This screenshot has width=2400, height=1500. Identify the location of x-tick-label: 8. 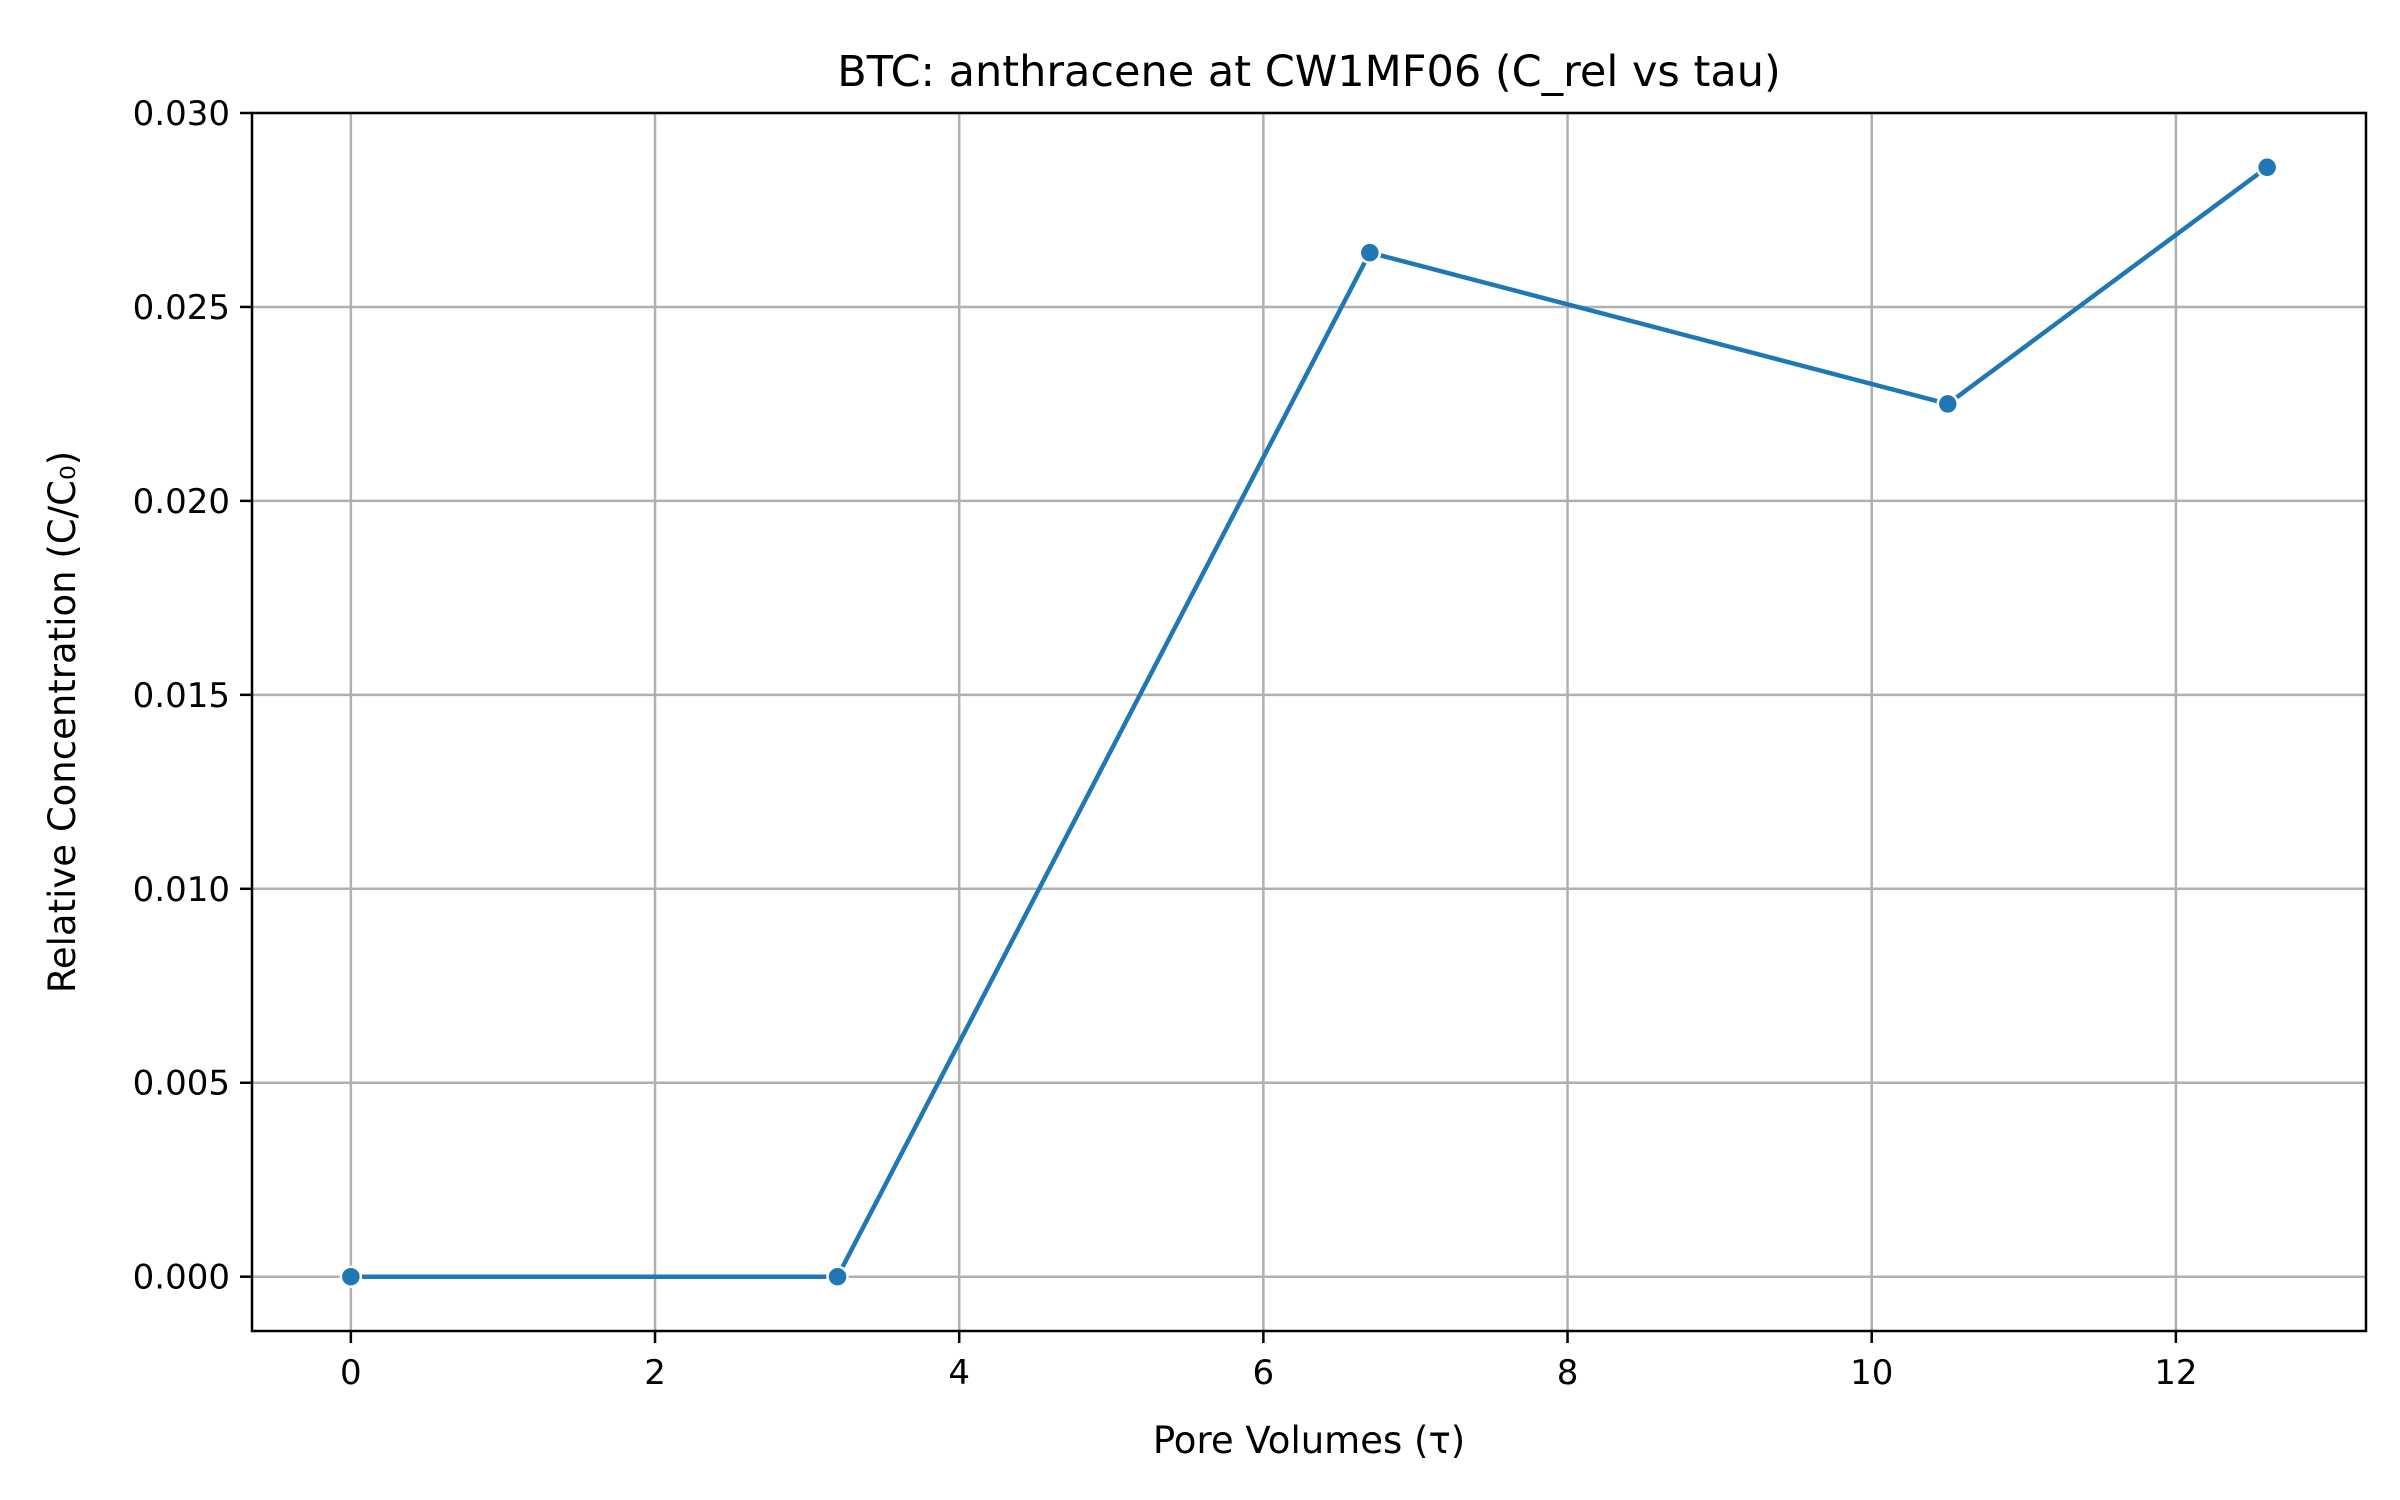
(1568, 1373).